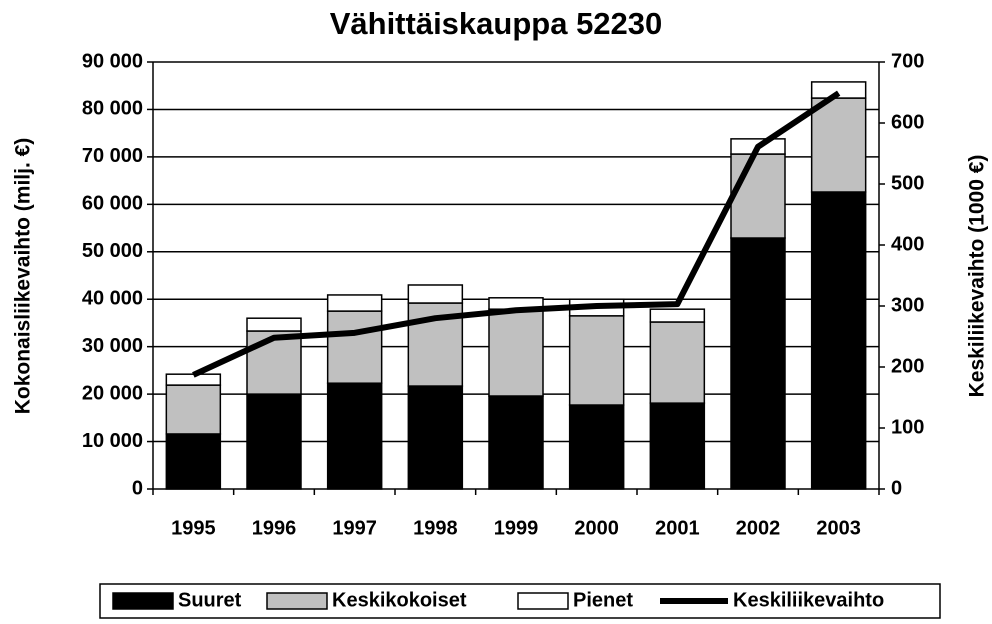  Describe the element at coordinates (112, 441) in the screenshot. I see `y-tick-label: 10 000` at that location.